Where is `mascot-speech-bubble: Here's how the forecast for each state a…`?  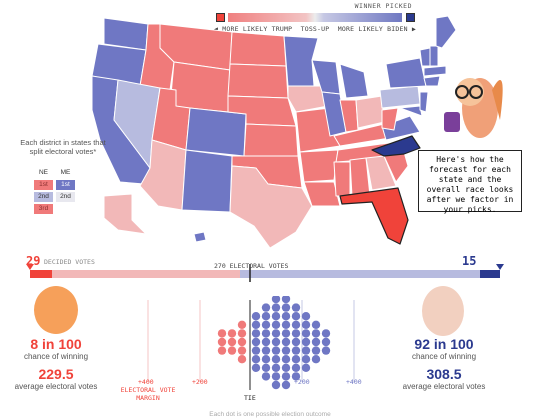 mascot-speech-bubble: Here's how the forecast for each state a… is located at coordinates (470, 182).